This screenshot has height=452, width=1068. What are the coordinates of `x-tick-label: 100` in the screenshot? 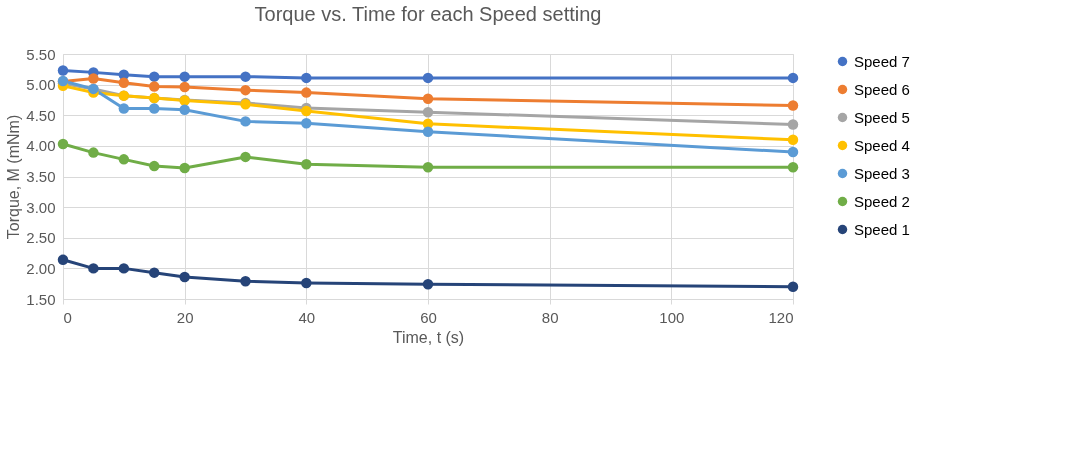 It's located at (672, 317).